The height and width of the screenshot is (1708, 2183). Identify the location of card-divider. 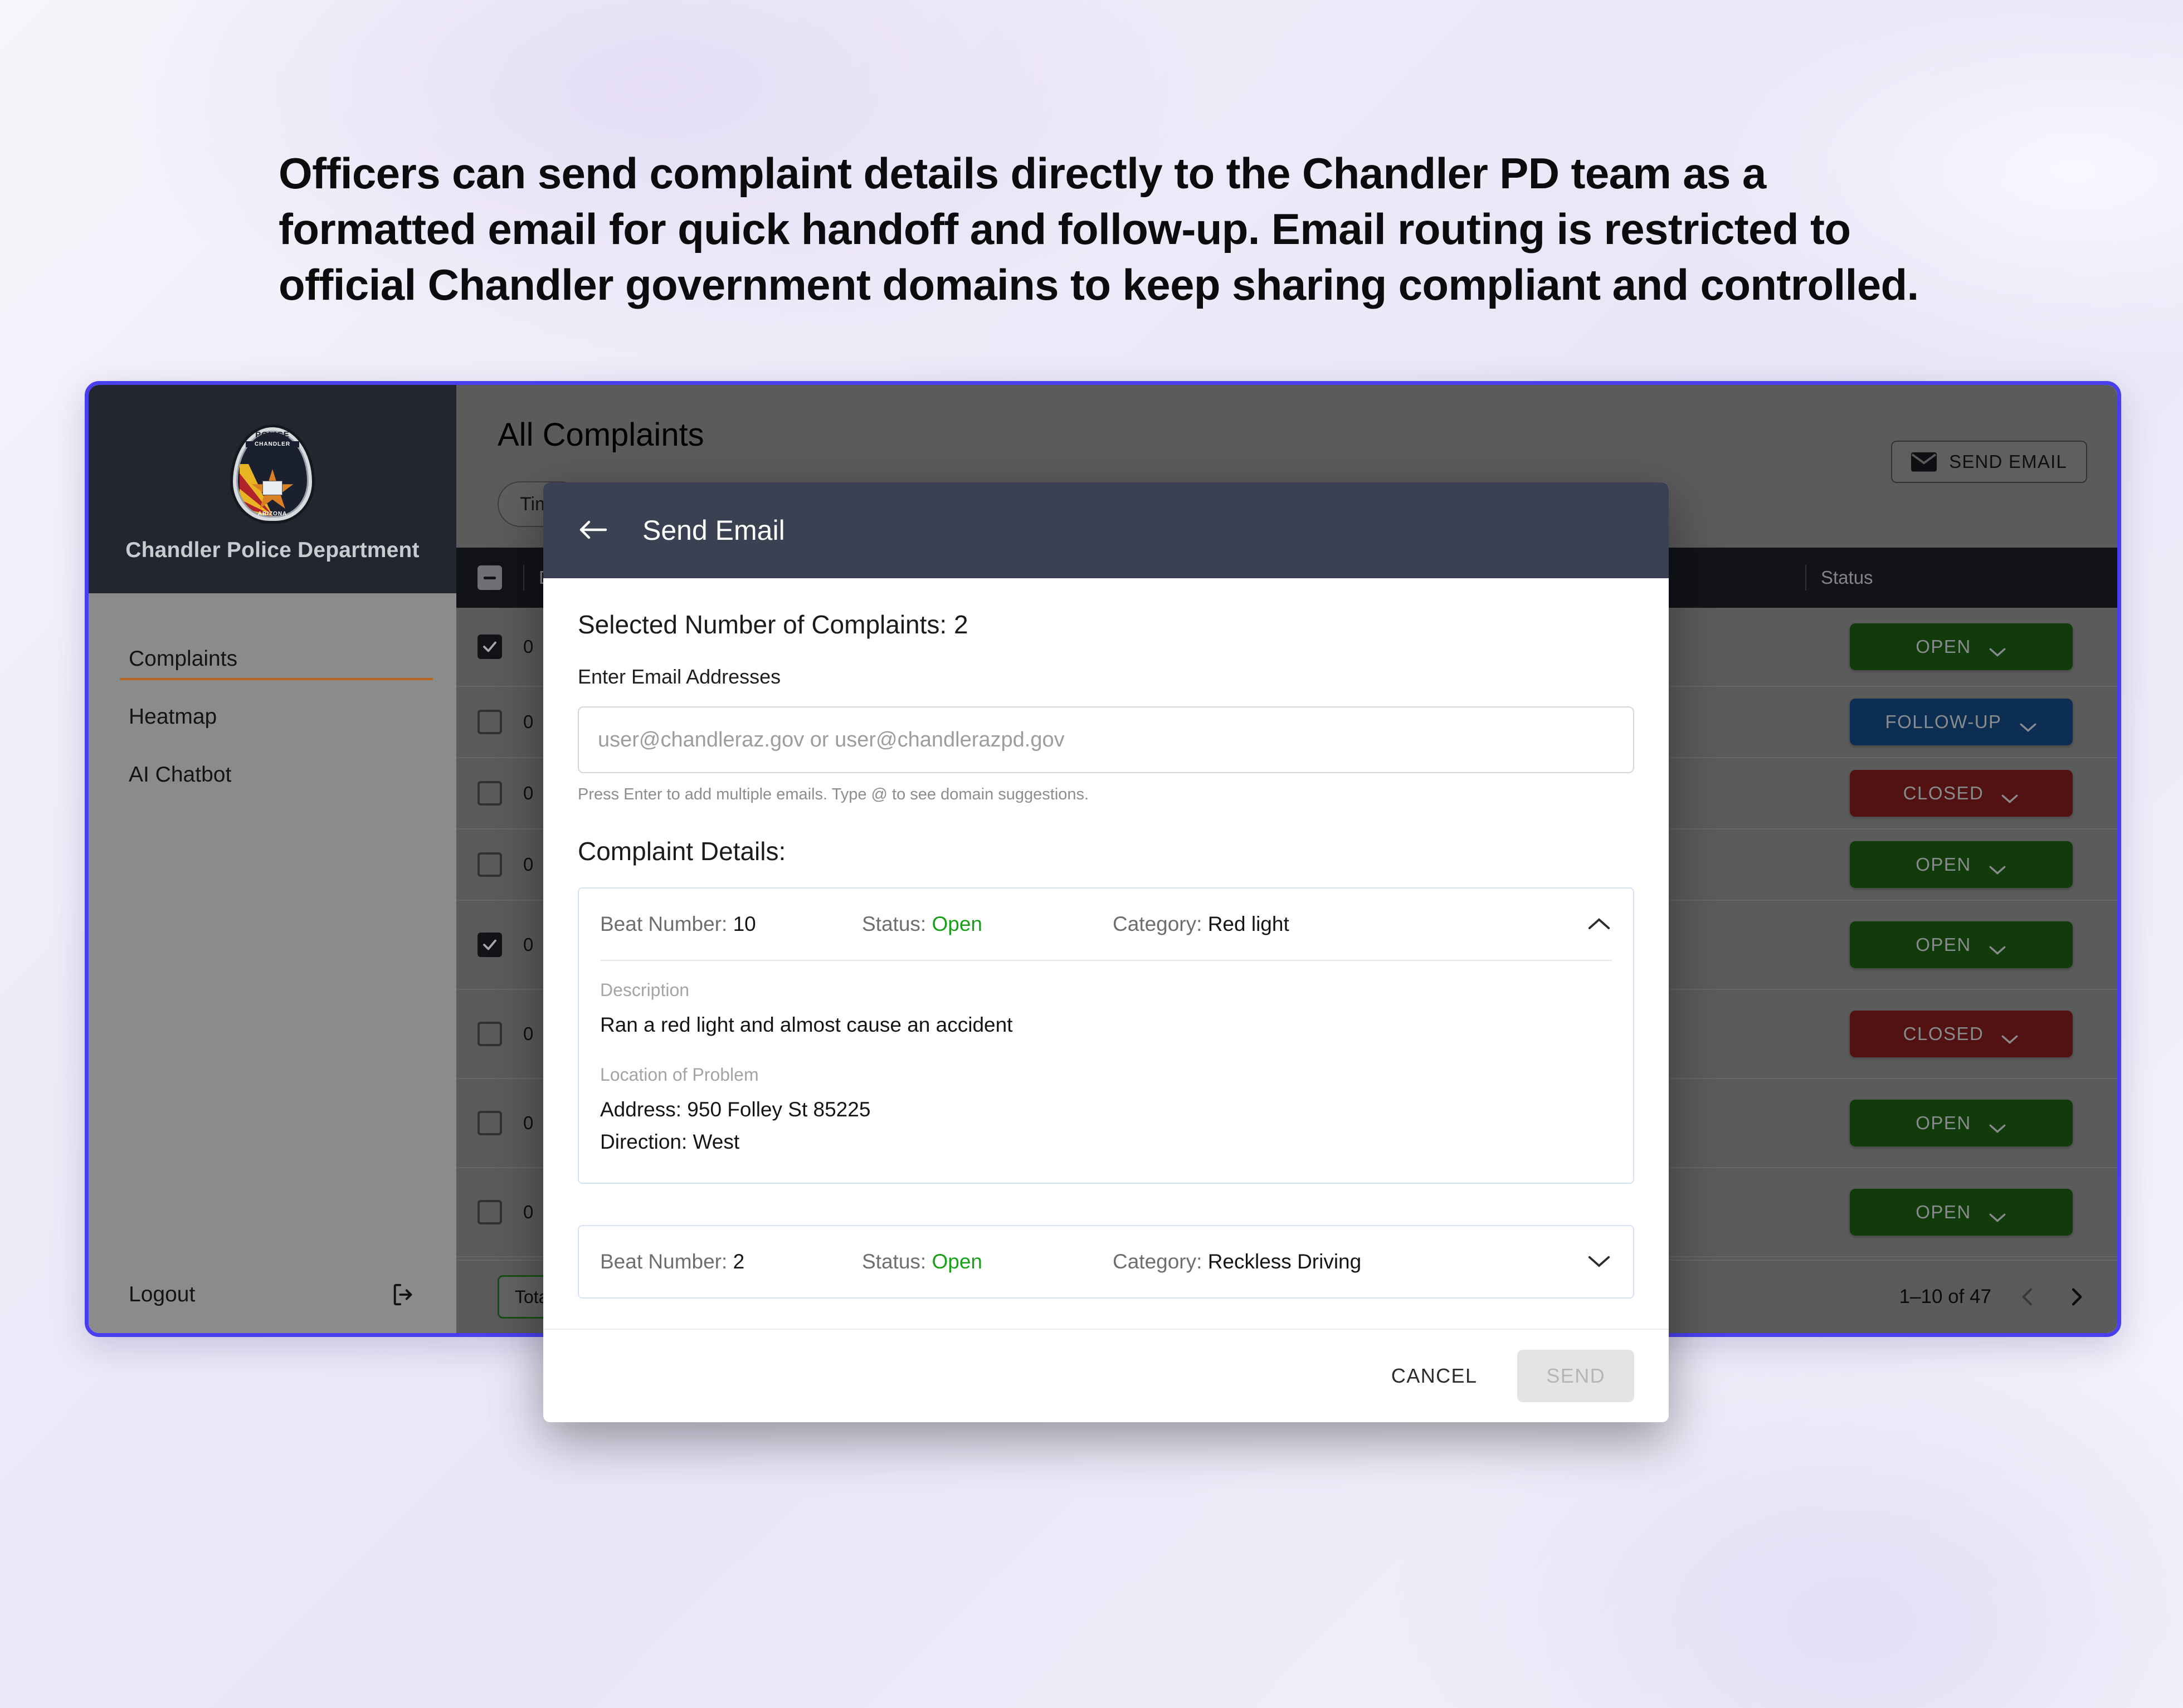
(1106, 960).